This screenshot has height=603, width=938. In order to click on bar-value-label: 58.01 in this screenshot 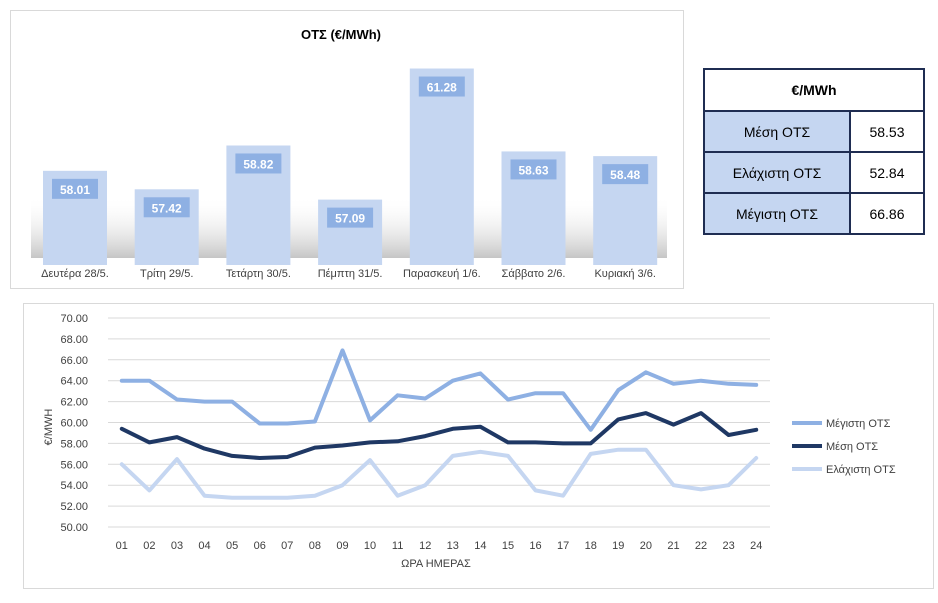, I will do `click(75, 190)`.